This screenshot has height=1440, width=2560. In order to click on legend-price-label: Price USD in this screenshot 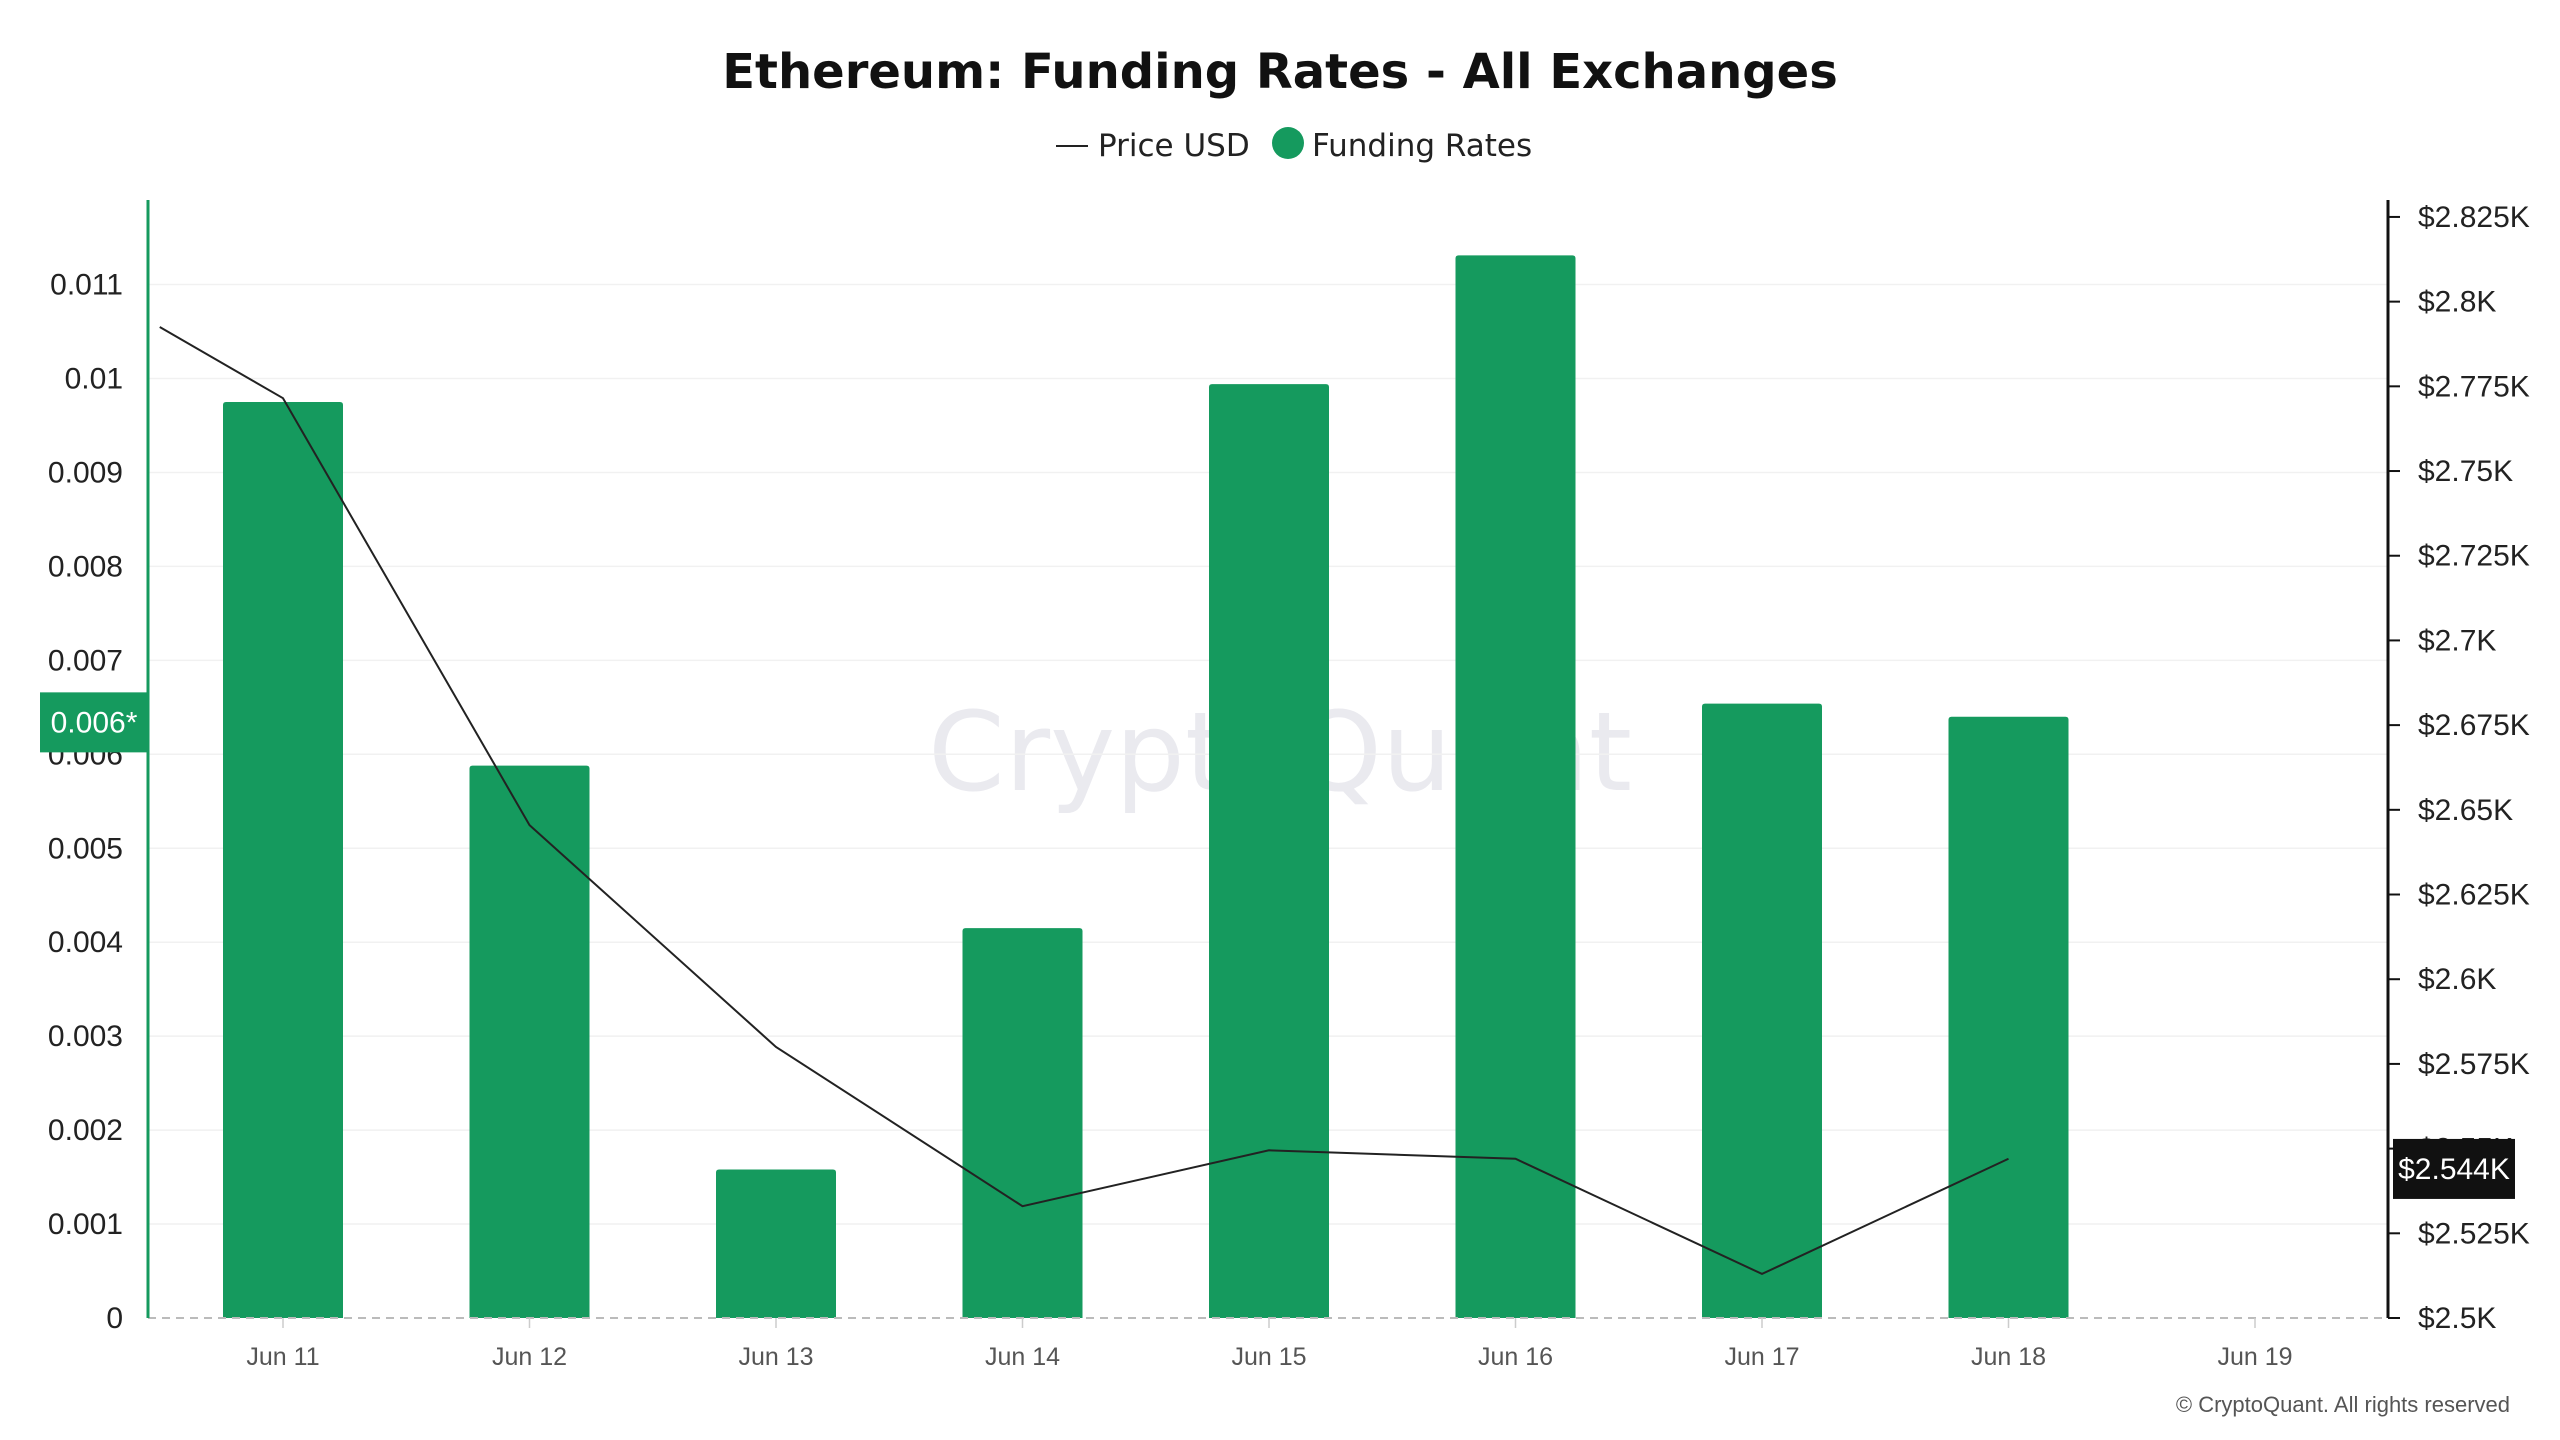, I will do `click(1174, 146)`.